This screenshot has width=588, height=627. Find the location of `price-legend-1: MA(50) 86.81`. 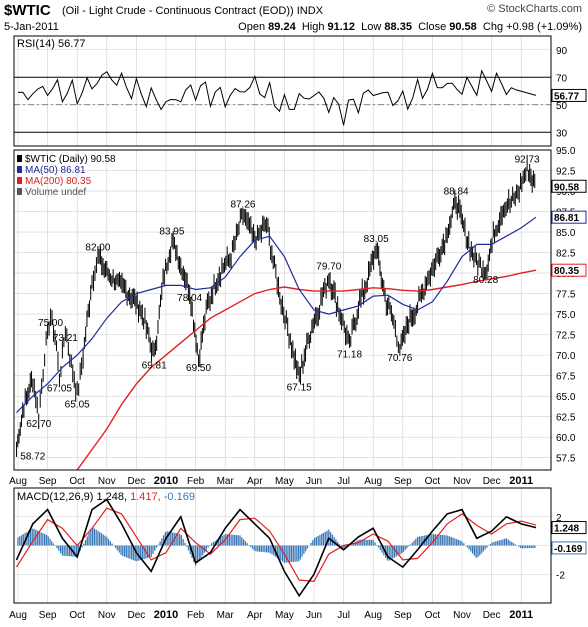

price-legend-1: MA(50) 86.81 is located at coordinates (55, 170).